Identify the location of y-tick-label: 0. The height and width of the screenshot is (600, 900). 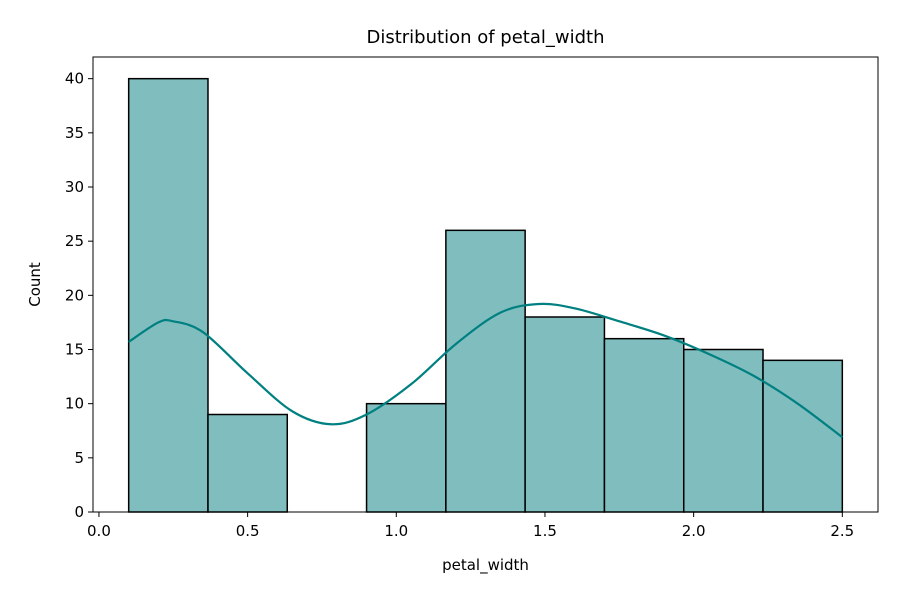
(79, 512).